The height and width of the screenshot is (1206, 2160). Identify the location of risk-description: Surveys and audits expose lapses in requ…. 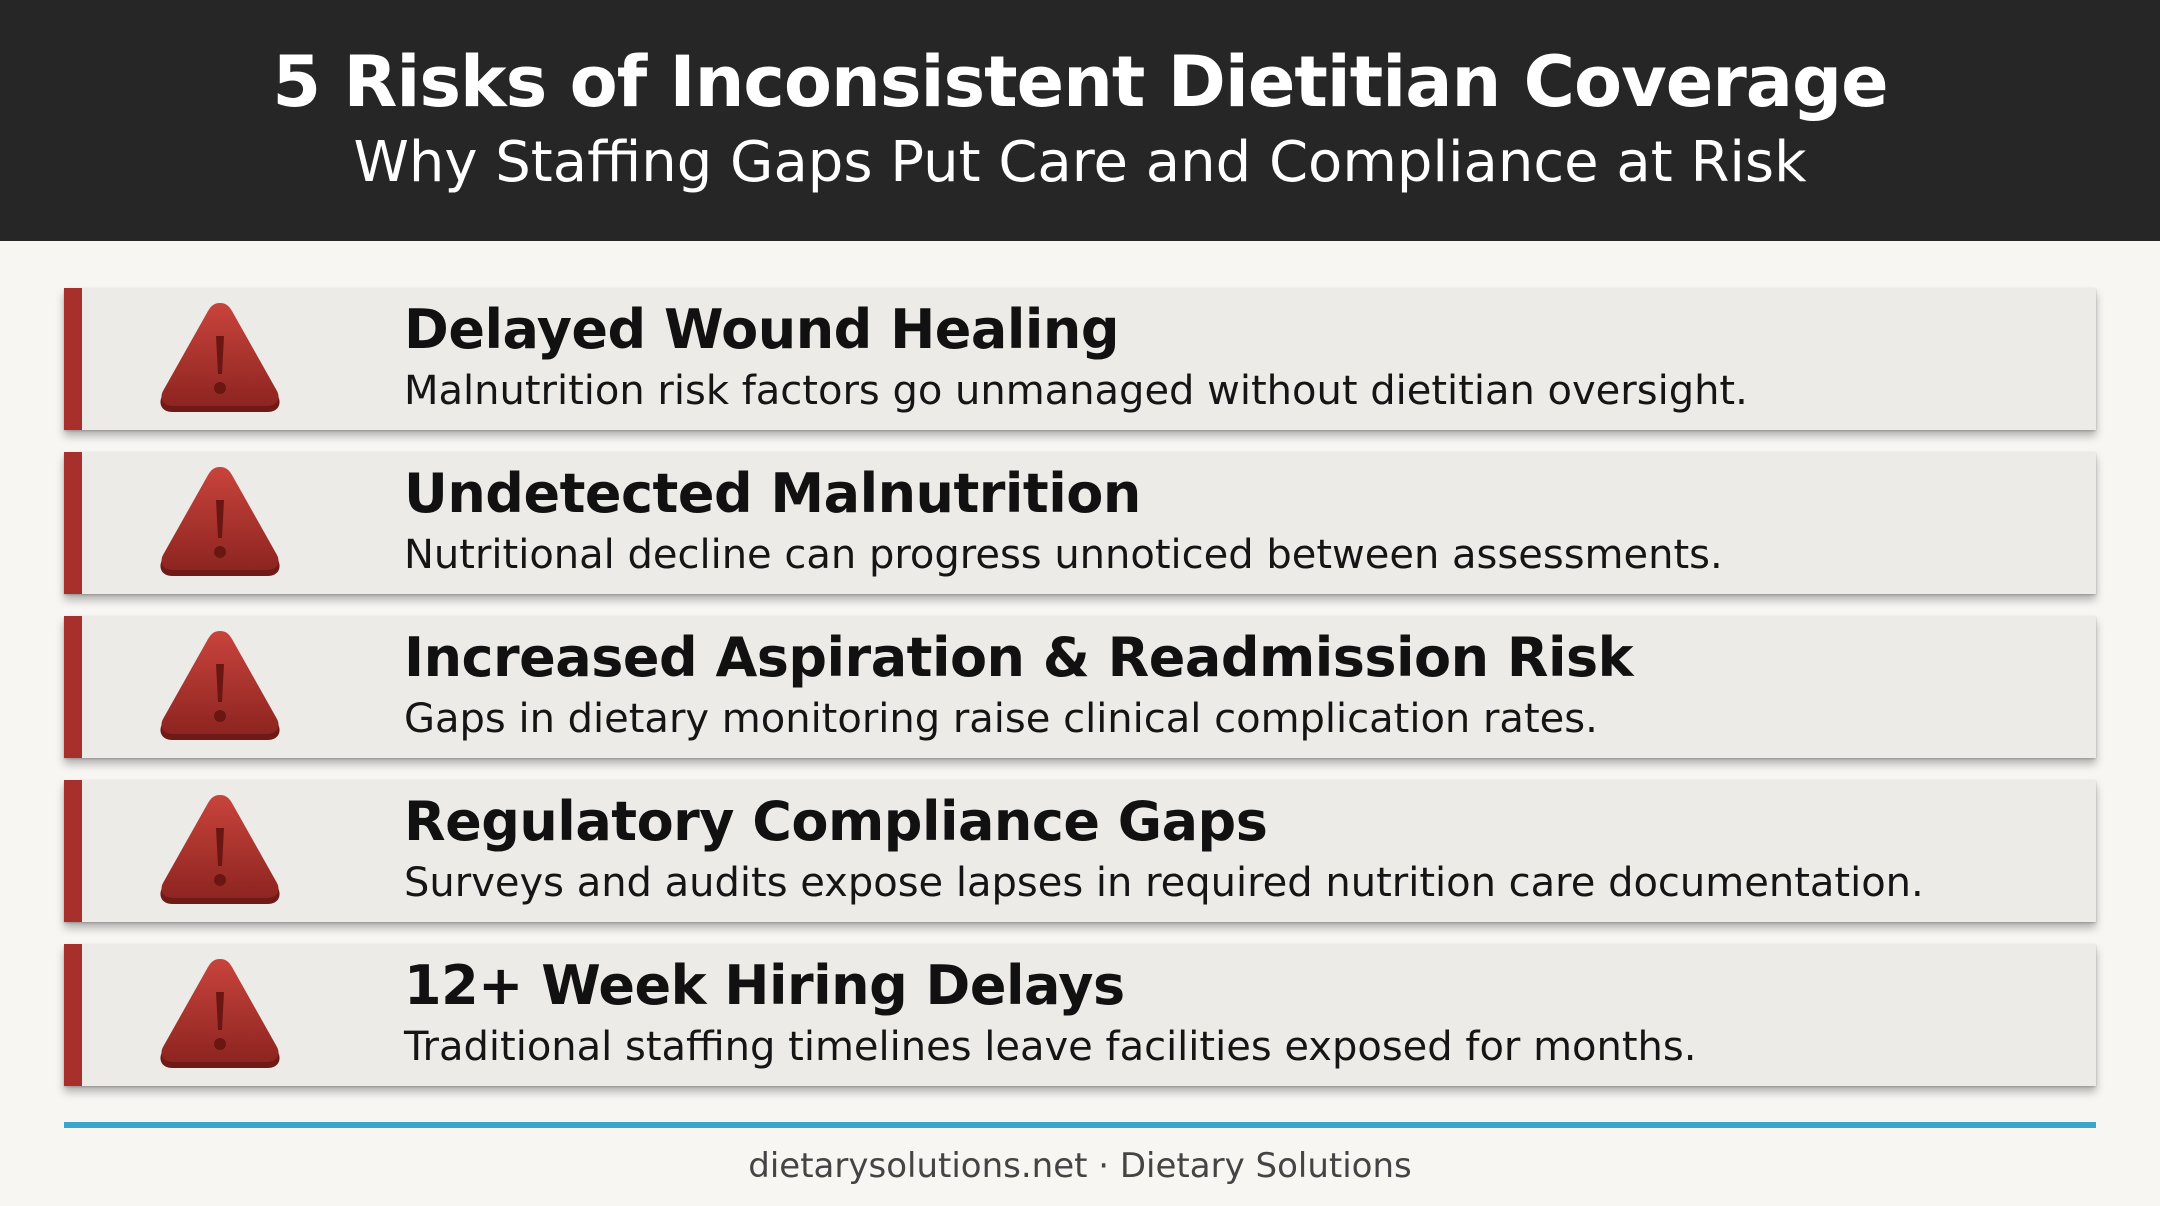
(1164, 883).